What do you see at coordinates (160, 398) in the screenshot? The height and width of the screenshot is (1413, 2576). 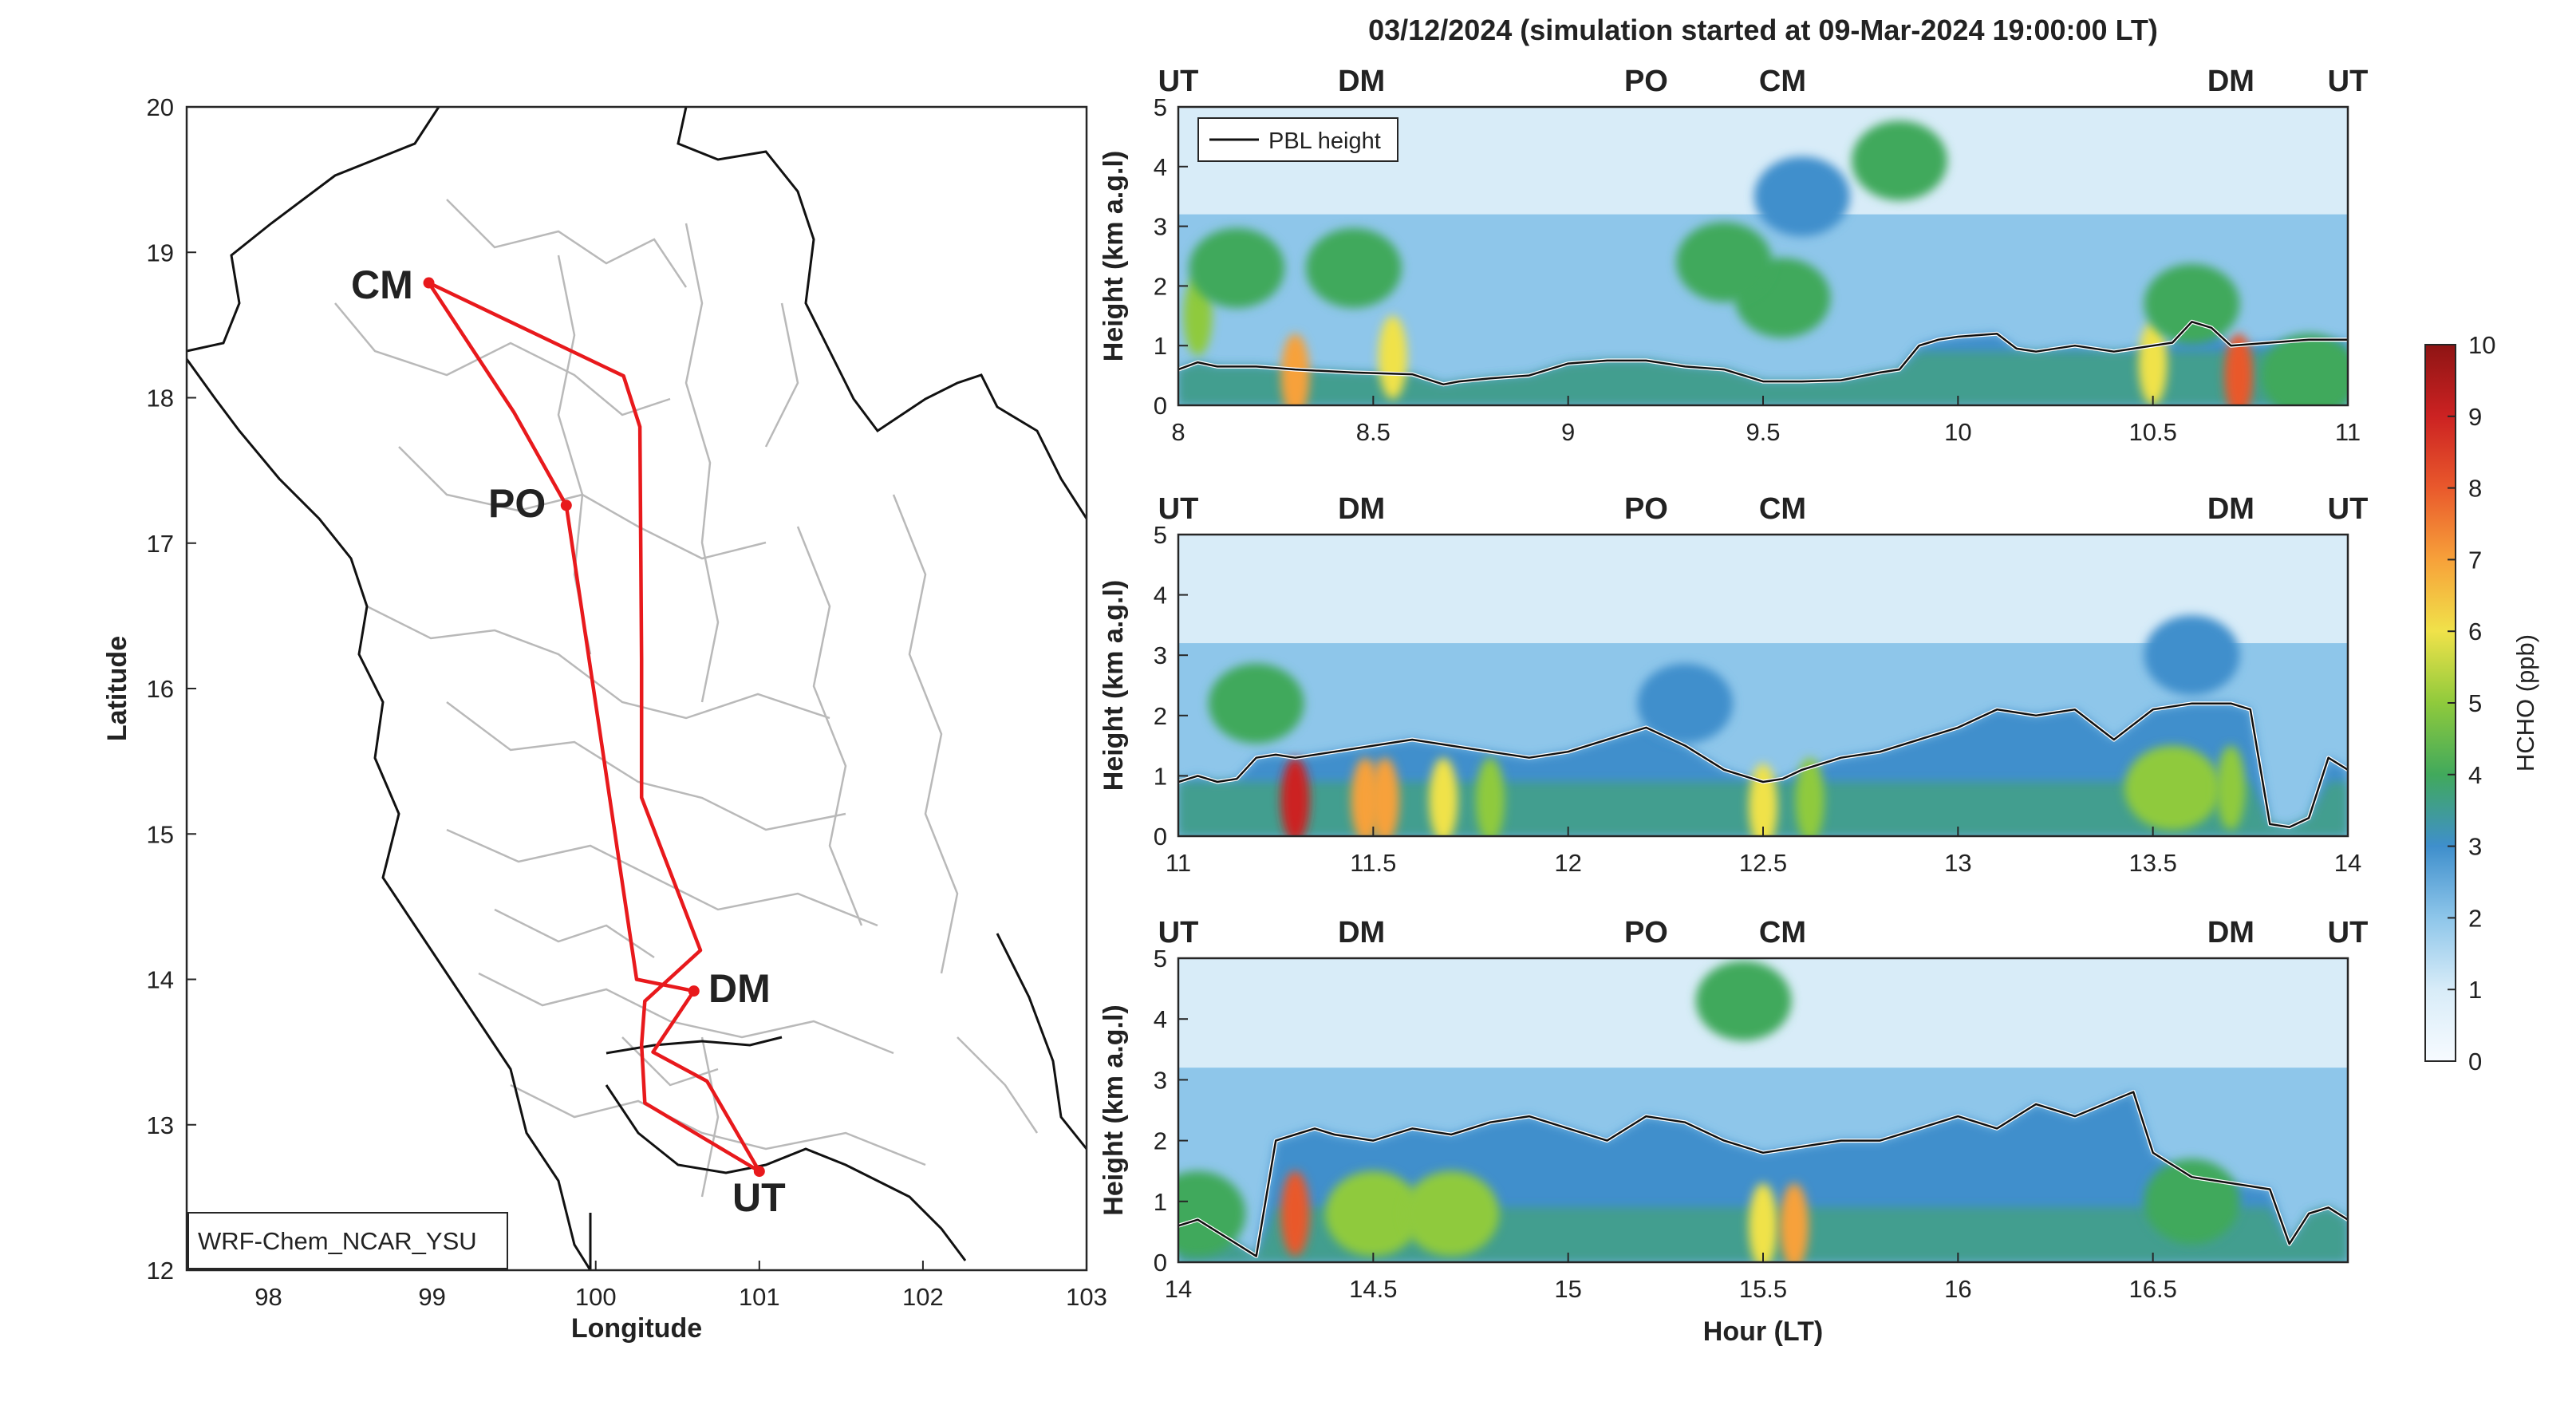 I see `map-y-tick-label: 18` at bounding box center [160, 398].